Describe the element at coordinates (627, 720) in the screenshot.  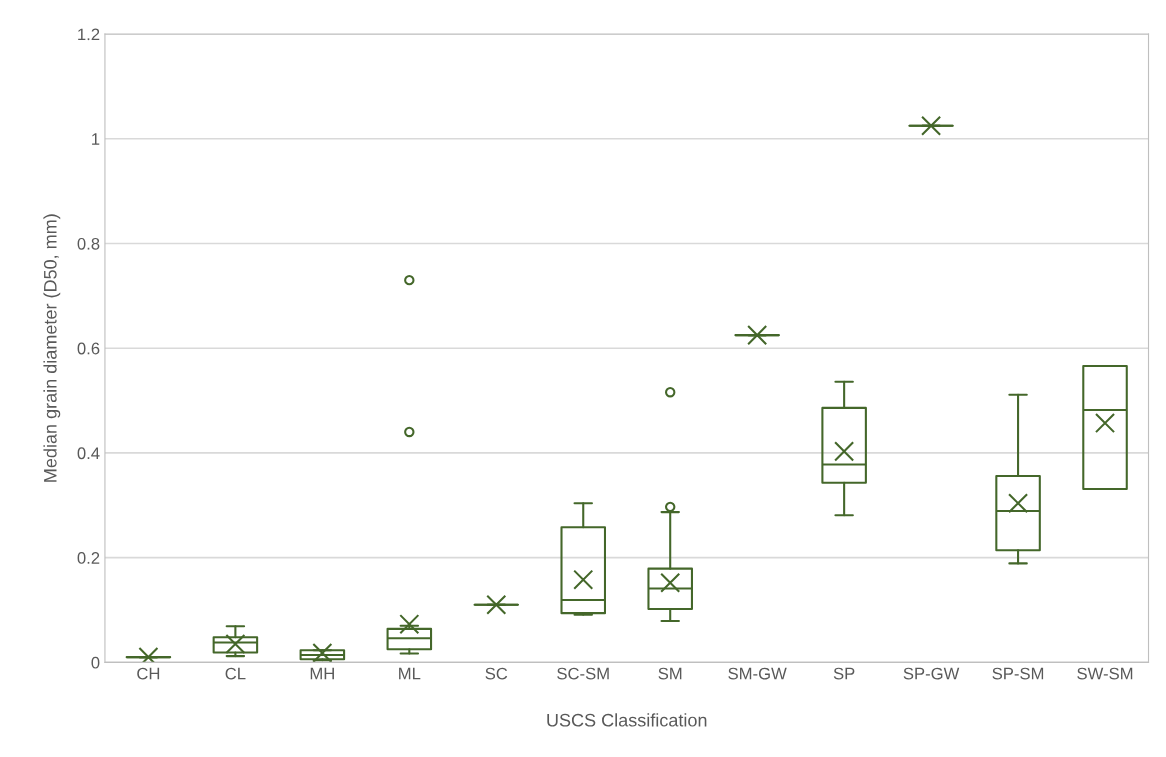
I see `x-axis-title: USCS Classification` at that location.